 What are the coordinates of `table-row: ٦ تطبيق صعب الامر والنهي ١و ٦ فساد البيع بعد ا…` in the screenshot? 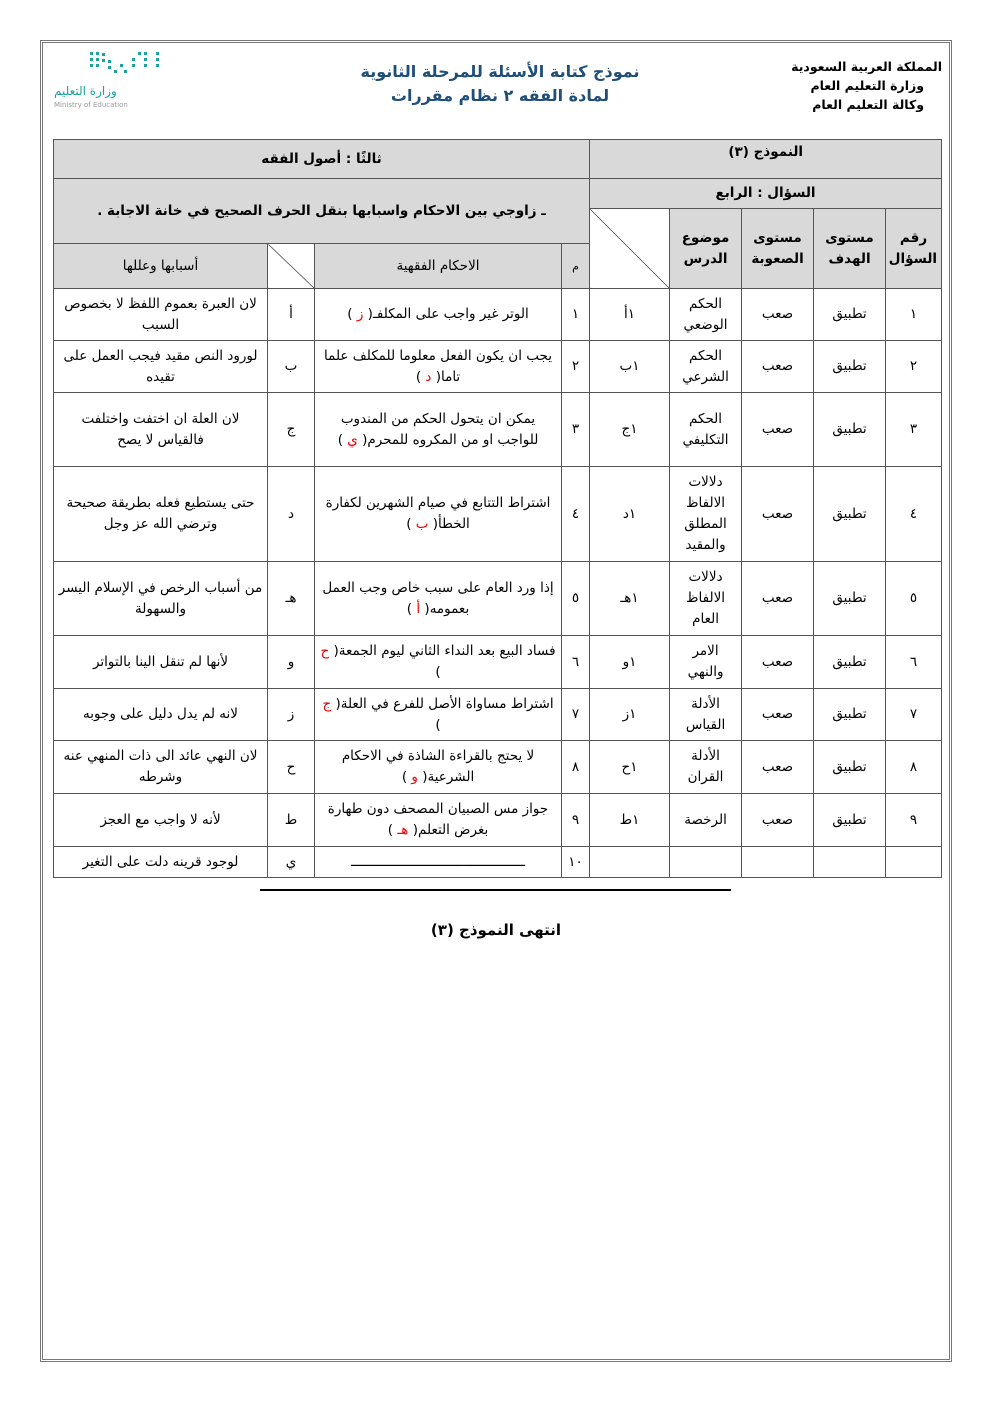 It's located at (497, 662).